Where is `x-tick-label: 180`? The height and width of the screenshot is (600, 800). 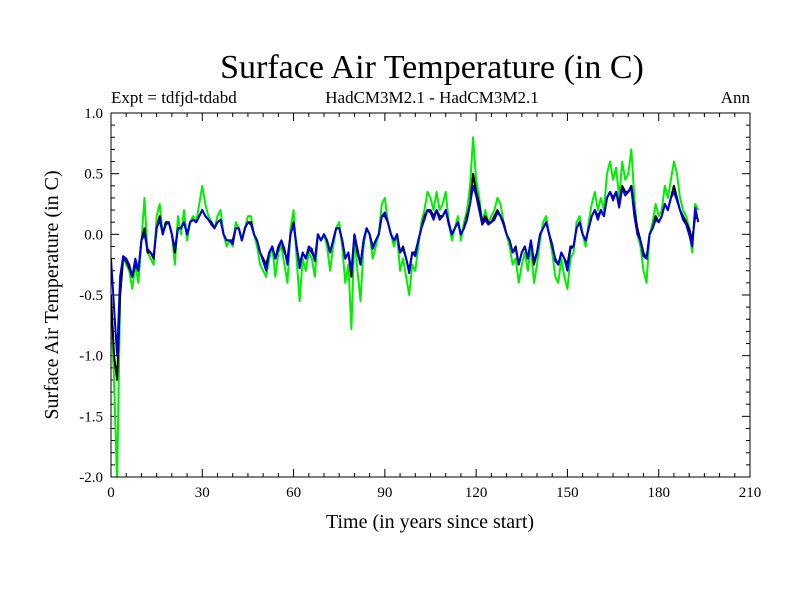
x-tick-label: 180 is located at coordinates (658, 493).